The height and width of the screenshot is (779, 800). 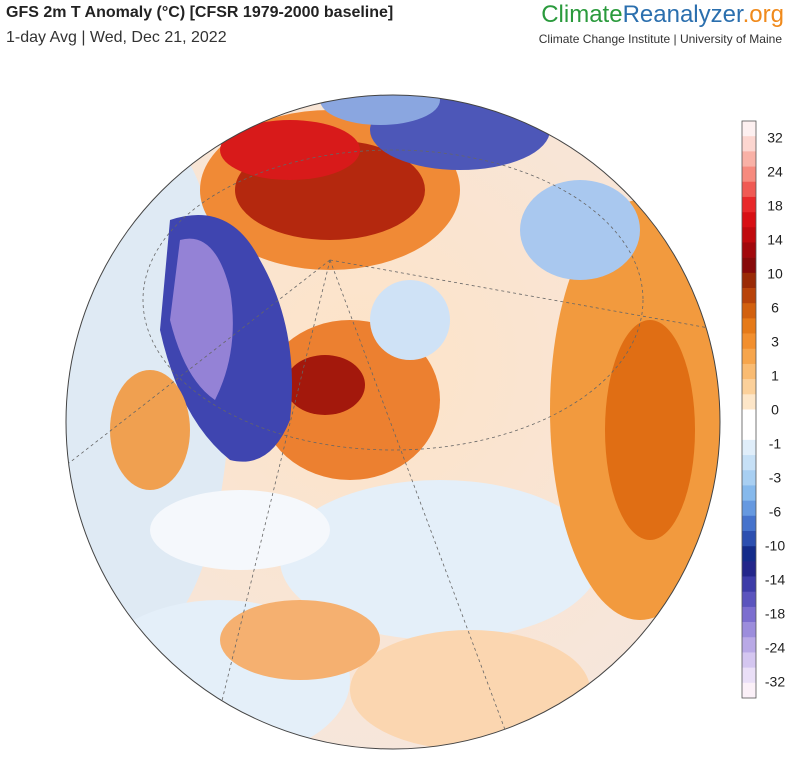 What do you see at coordinates (775, 240) in the screenshot?
I see `colorbar-label: 14` at bounding box center [775, 240].